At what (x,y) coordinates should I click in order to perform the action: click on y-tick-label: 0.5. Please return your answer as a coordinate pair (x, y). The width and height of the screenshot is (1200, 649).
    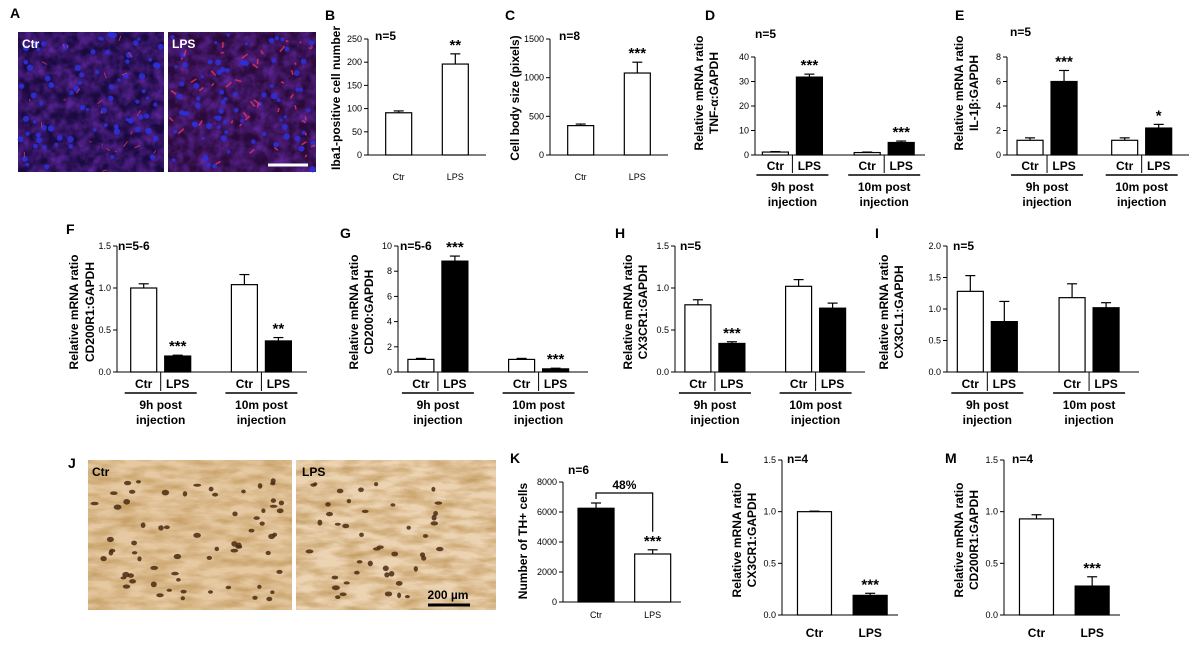
    Looking at the image, I should click on (104, 330).